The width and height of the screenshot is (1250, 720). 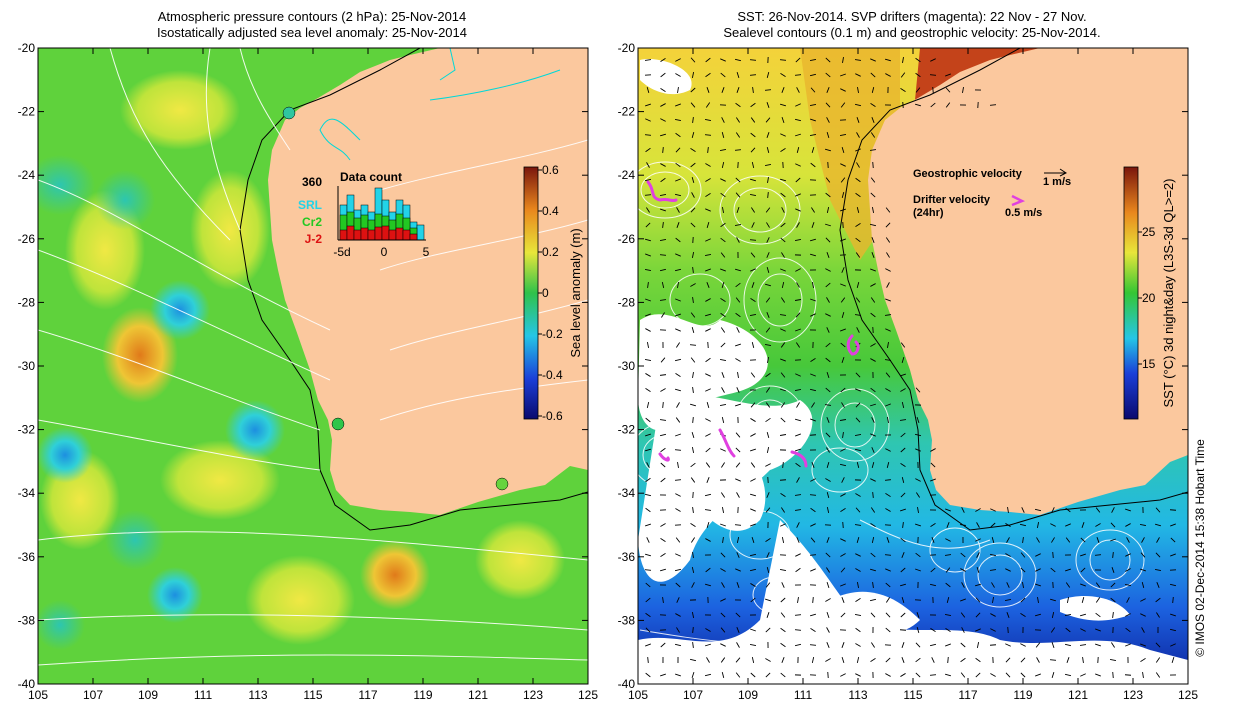 I want to click on x-tick-label: 113, so click(x=857, y=695).